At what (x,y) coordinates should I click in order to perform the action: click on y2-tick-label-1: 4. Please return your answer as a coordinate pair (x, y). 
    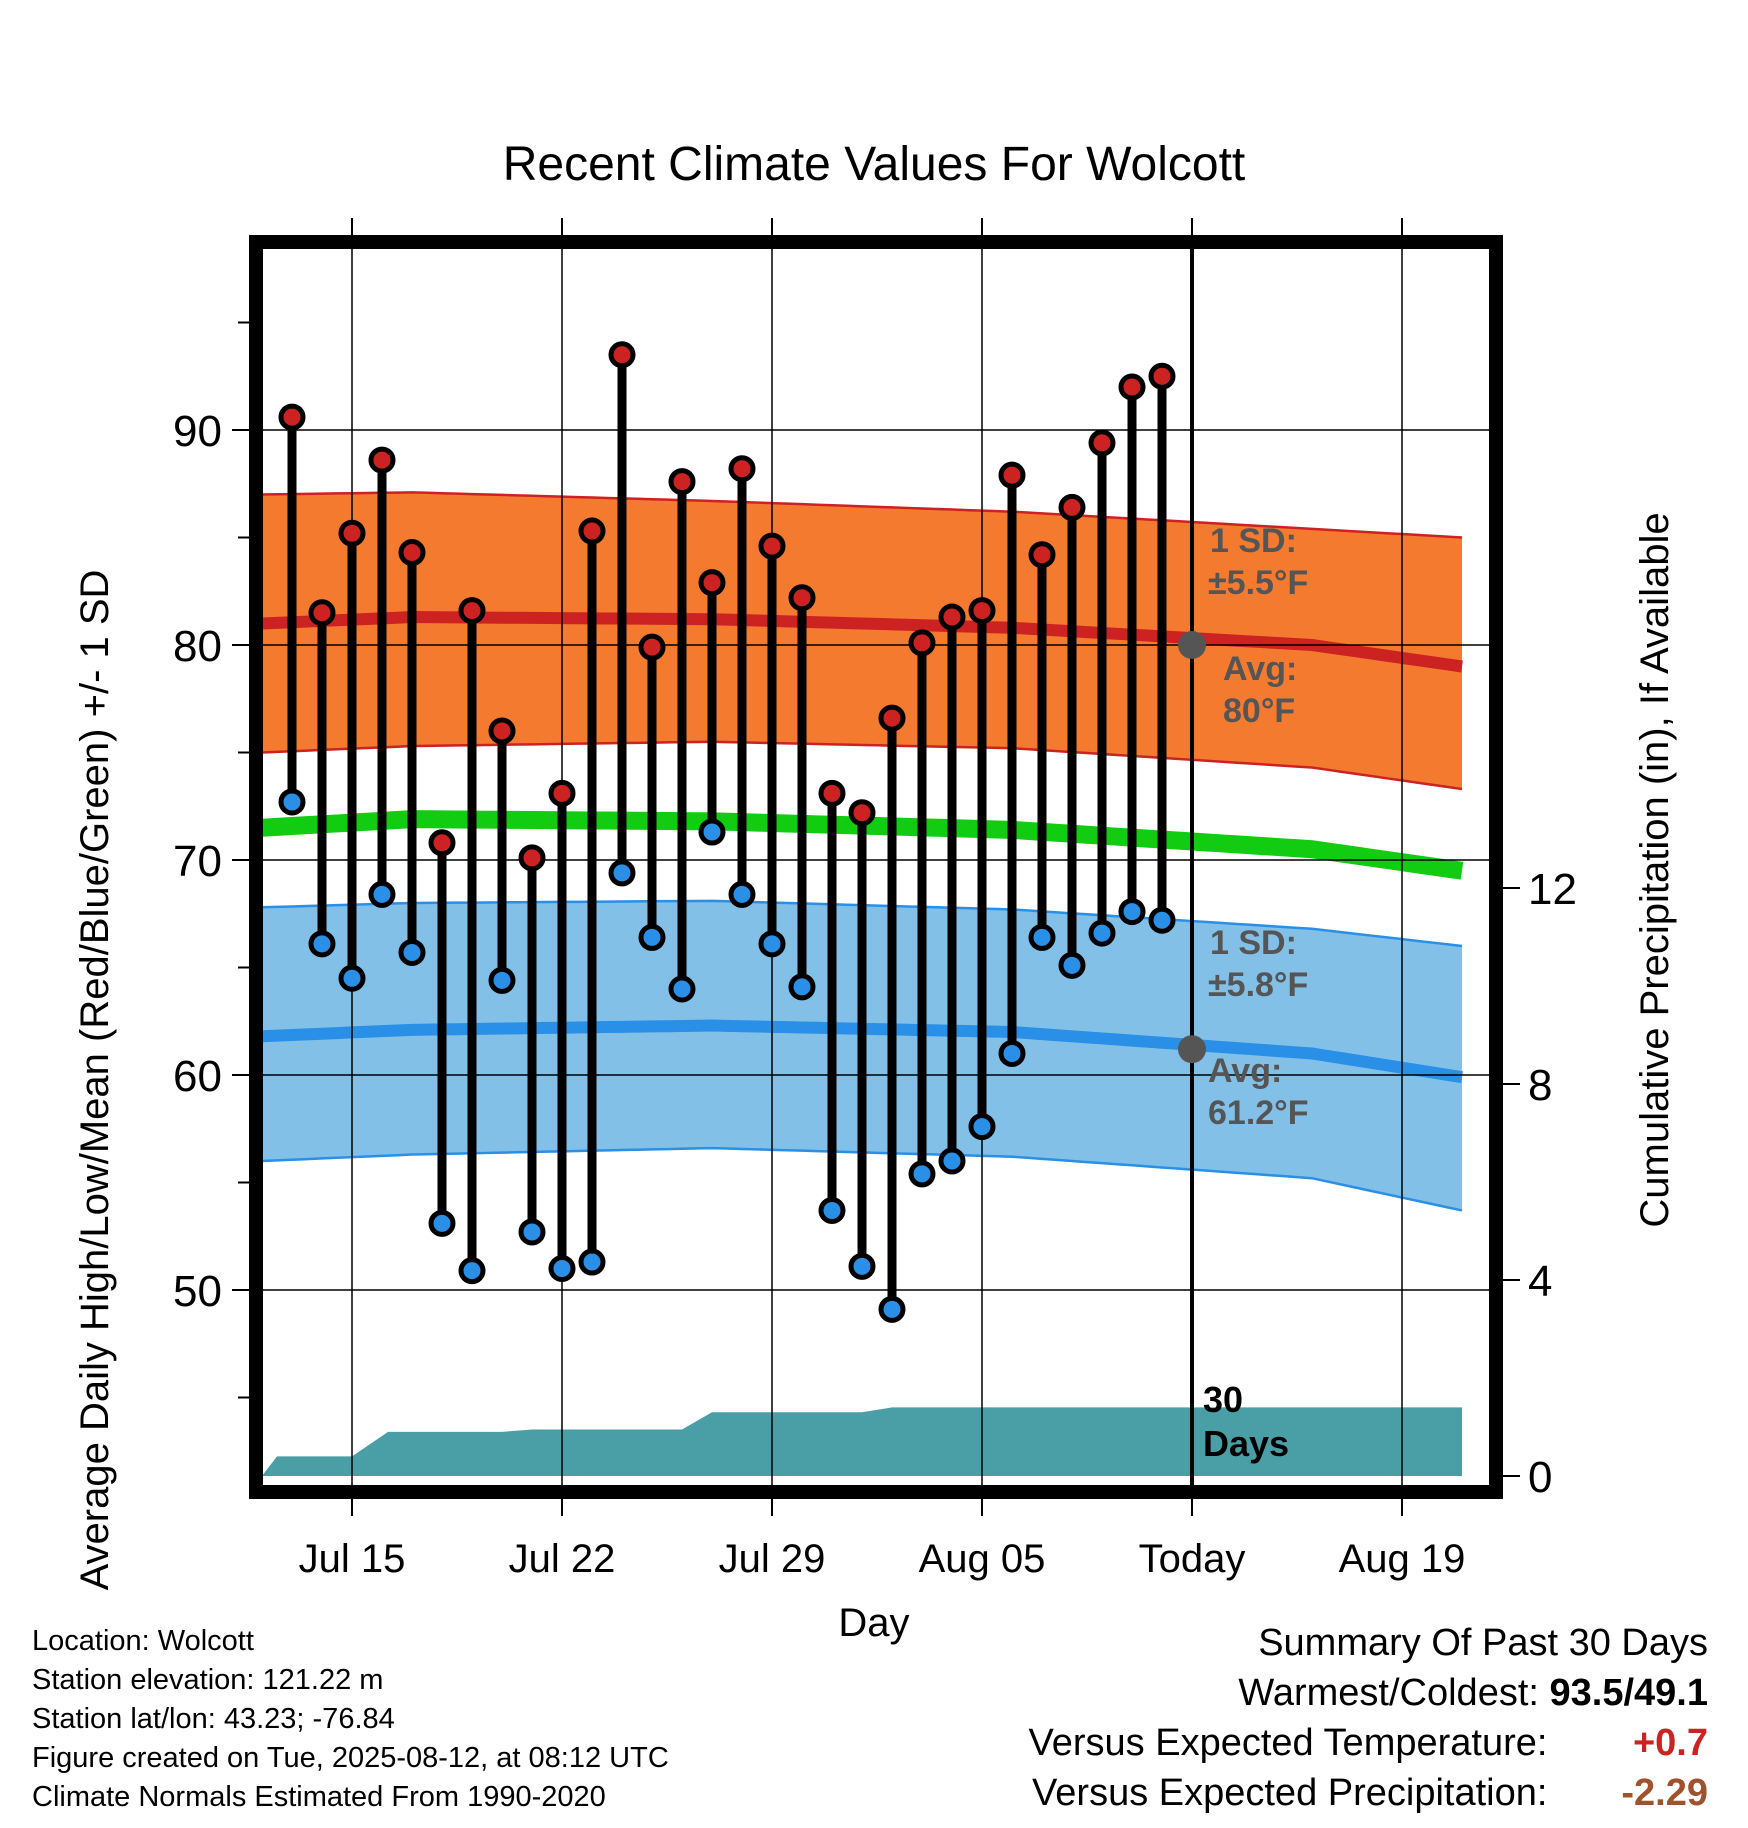
    Looking at the image, I should click on (1540, 1281).